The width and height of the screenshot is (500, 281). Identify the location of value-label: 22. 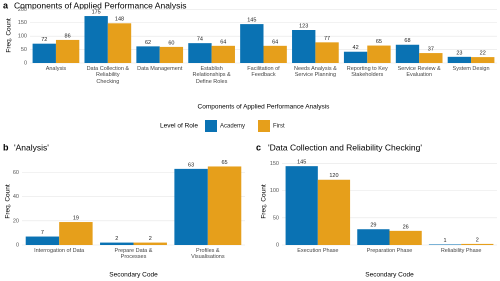
(483, 54).